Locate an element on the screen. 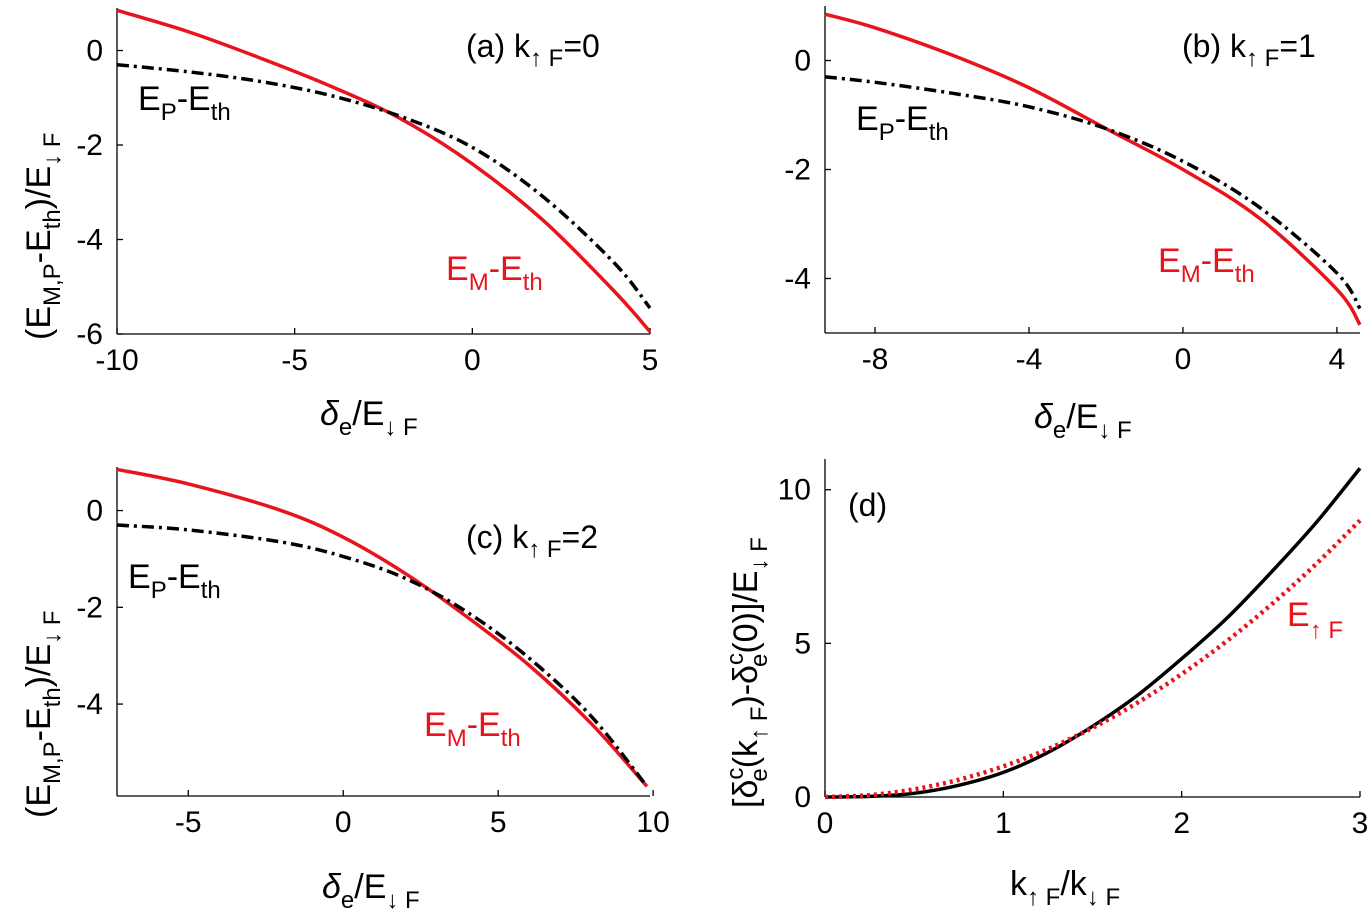  panel-c-xtick-label: -5 is located at coordinates (188, 822).